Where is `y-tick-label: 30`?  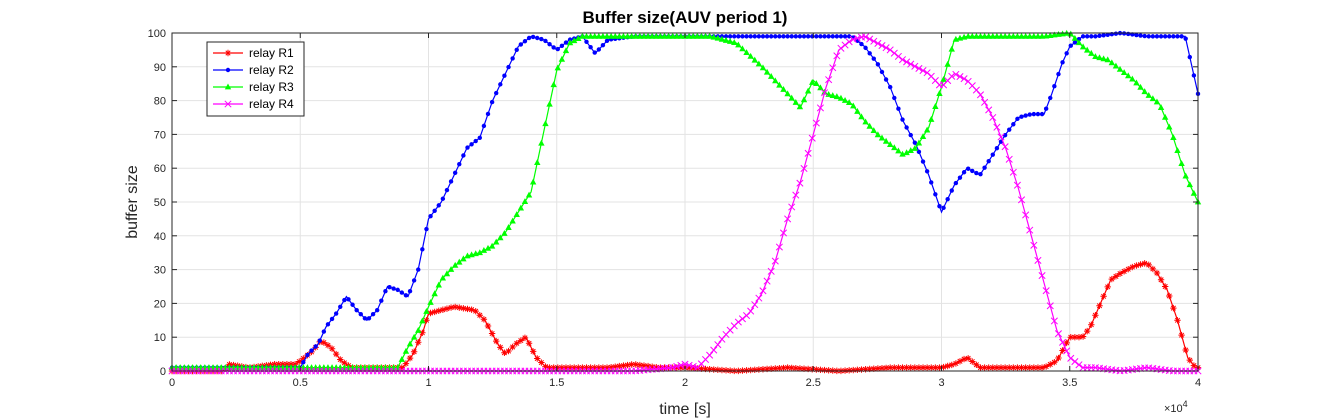 y-tick-label: 30 is located at coordinates (160, 271).